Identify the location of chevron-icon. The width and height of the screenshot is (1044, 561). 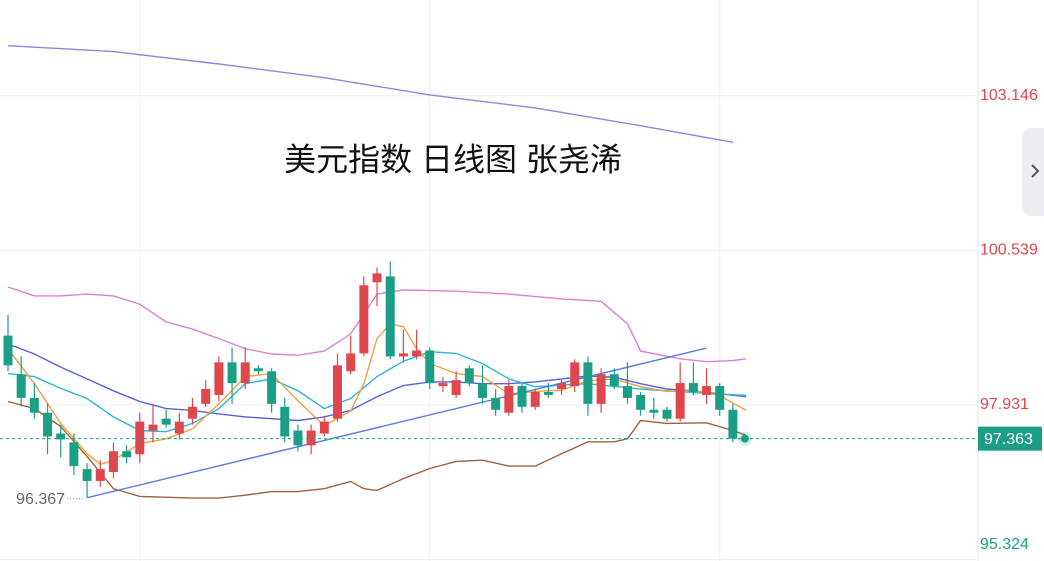
(1035, 171).